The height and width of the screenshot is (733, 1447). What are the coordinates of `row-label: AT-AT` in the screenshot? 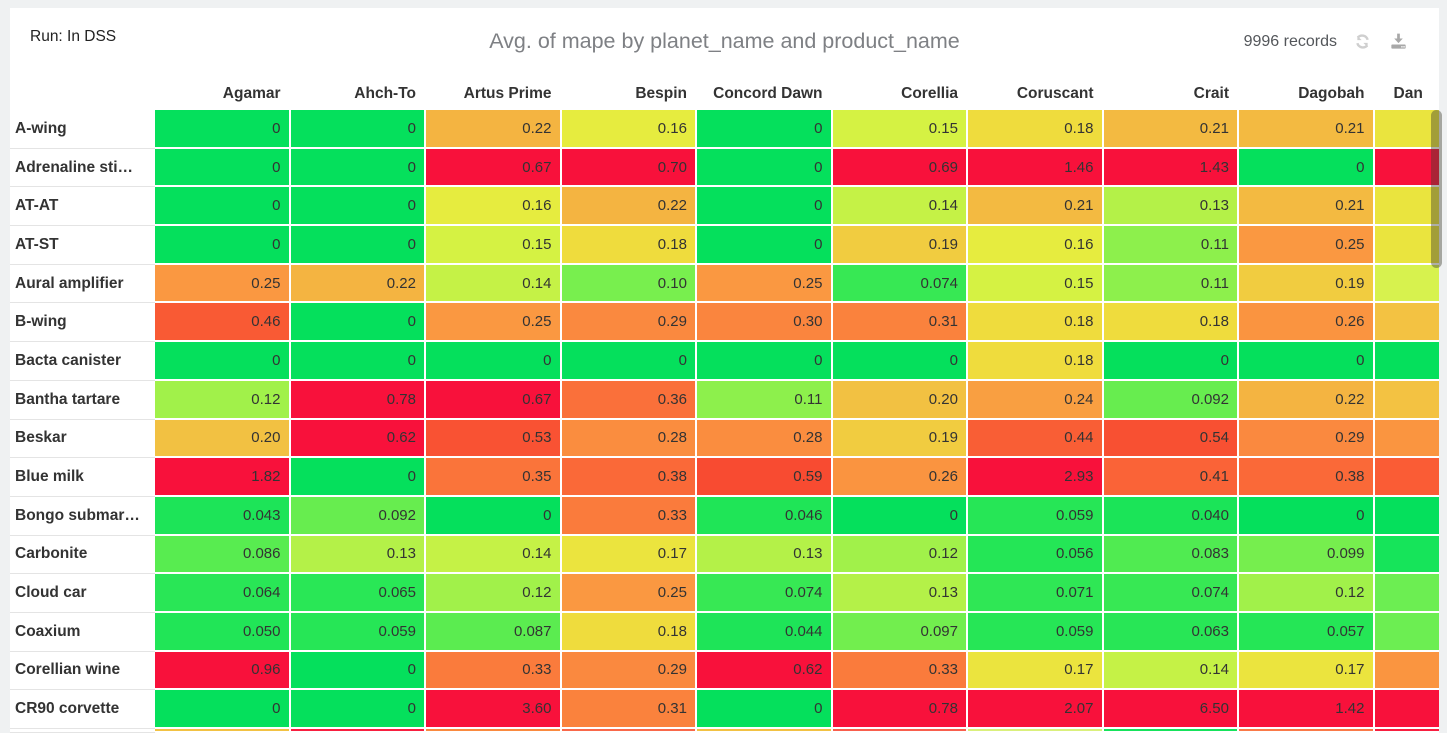 It's located at (82, 207).